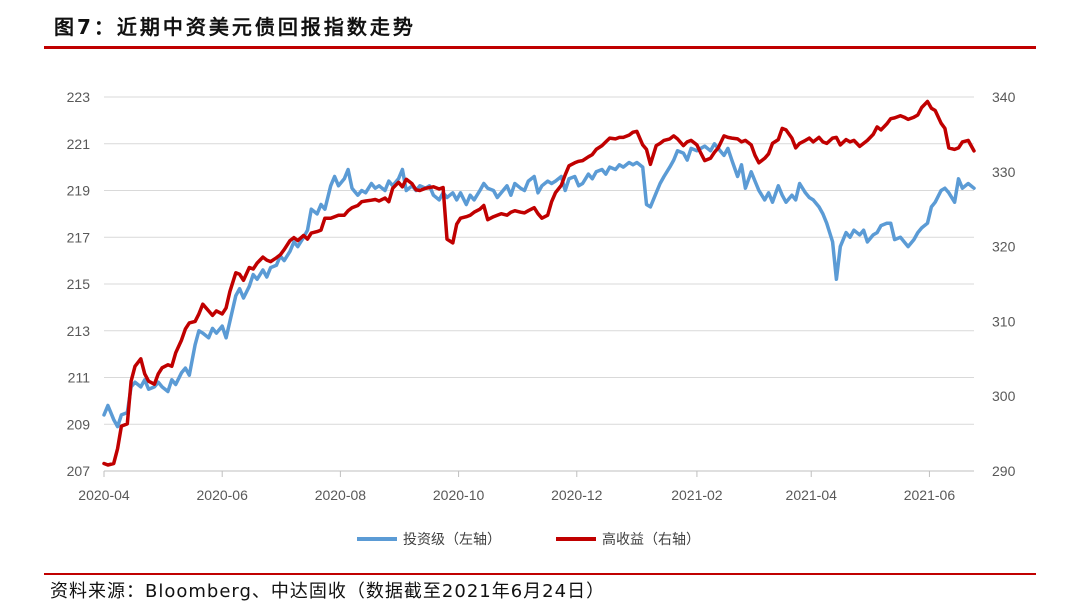  I want to click on y-left-tick-label: 213, so click(79, 331).